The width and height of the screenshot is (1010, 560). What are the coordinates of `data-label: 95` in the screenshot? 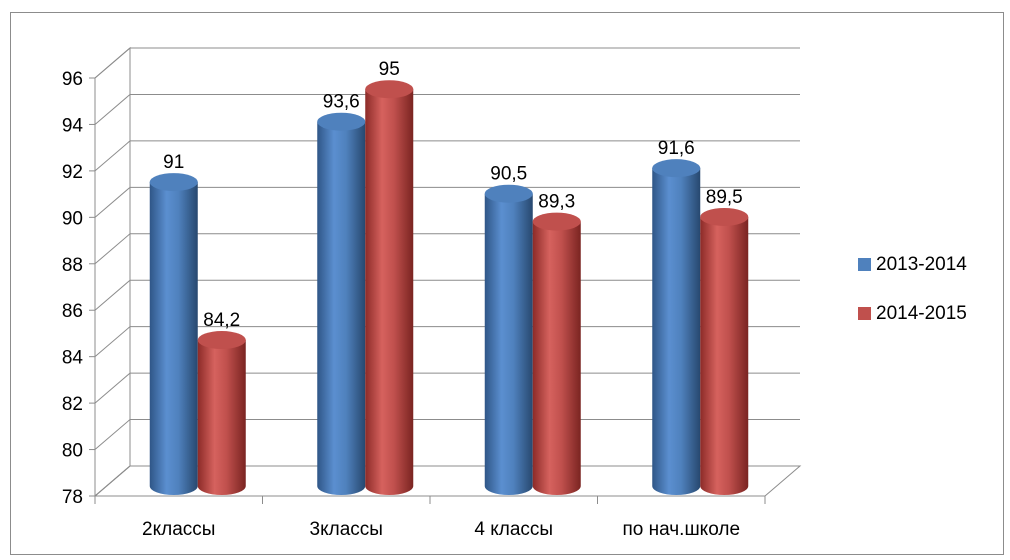 It's located at (389, 69).